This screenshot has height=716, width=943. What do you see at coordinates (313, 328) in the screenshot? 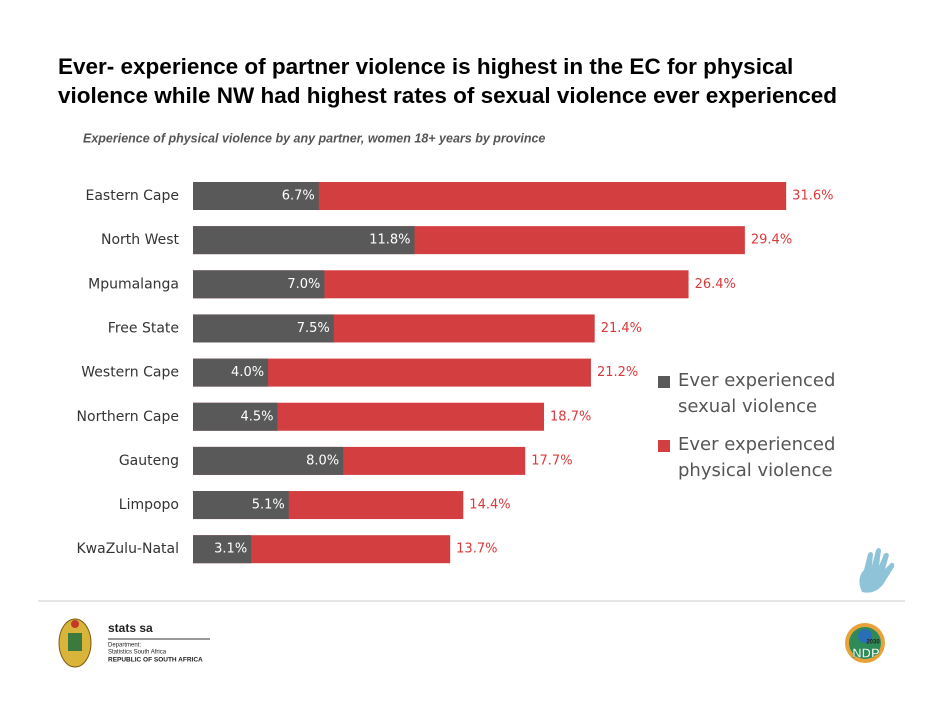
I see `value-label: 7.5%` at bounding box center [313, 328].